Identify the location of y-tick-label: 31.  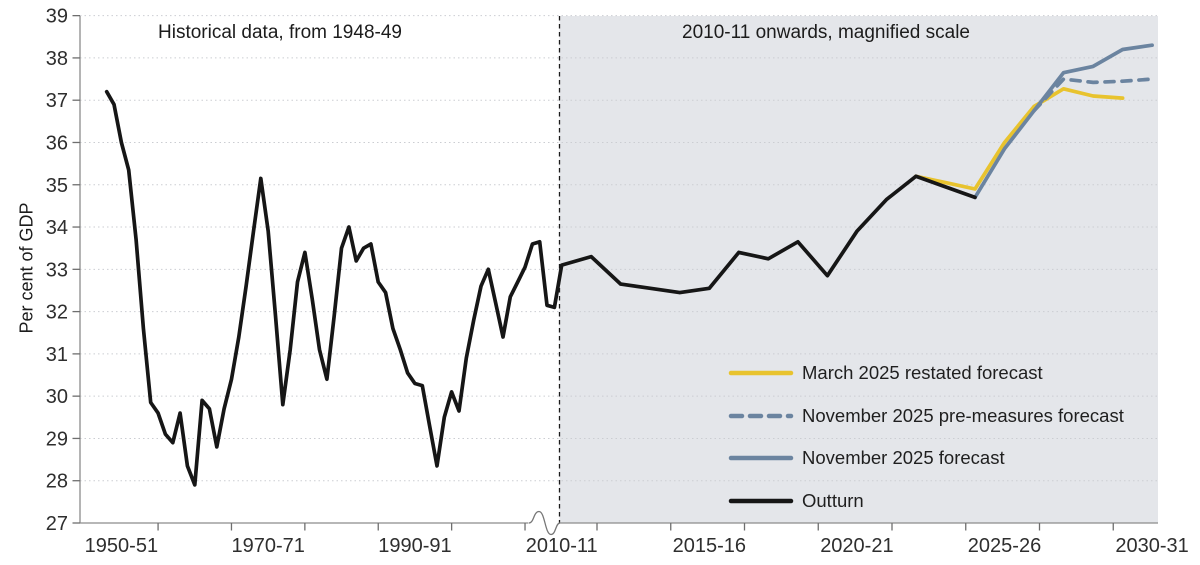
(57, 355).